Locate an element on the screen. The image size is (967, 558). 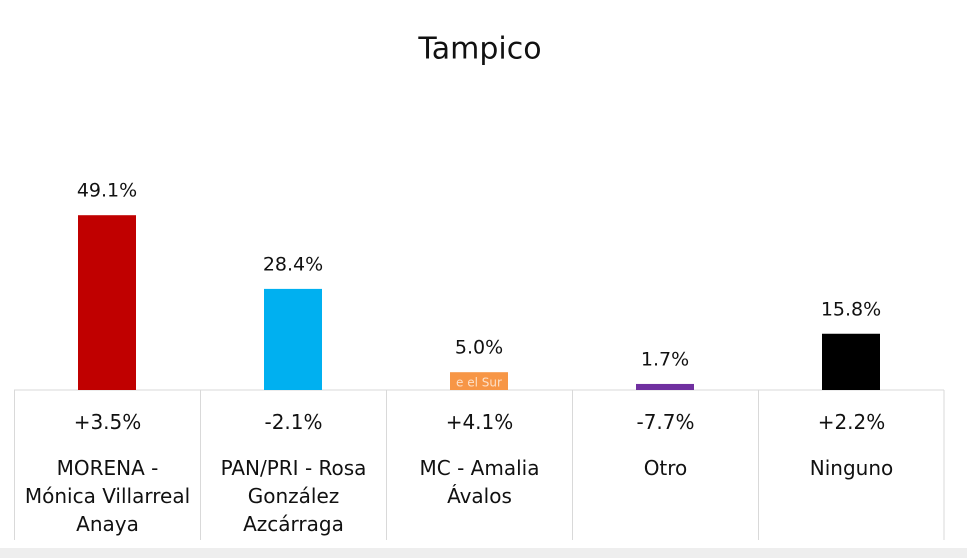
change-label: +2.2% is located at coordinates (851, 422).